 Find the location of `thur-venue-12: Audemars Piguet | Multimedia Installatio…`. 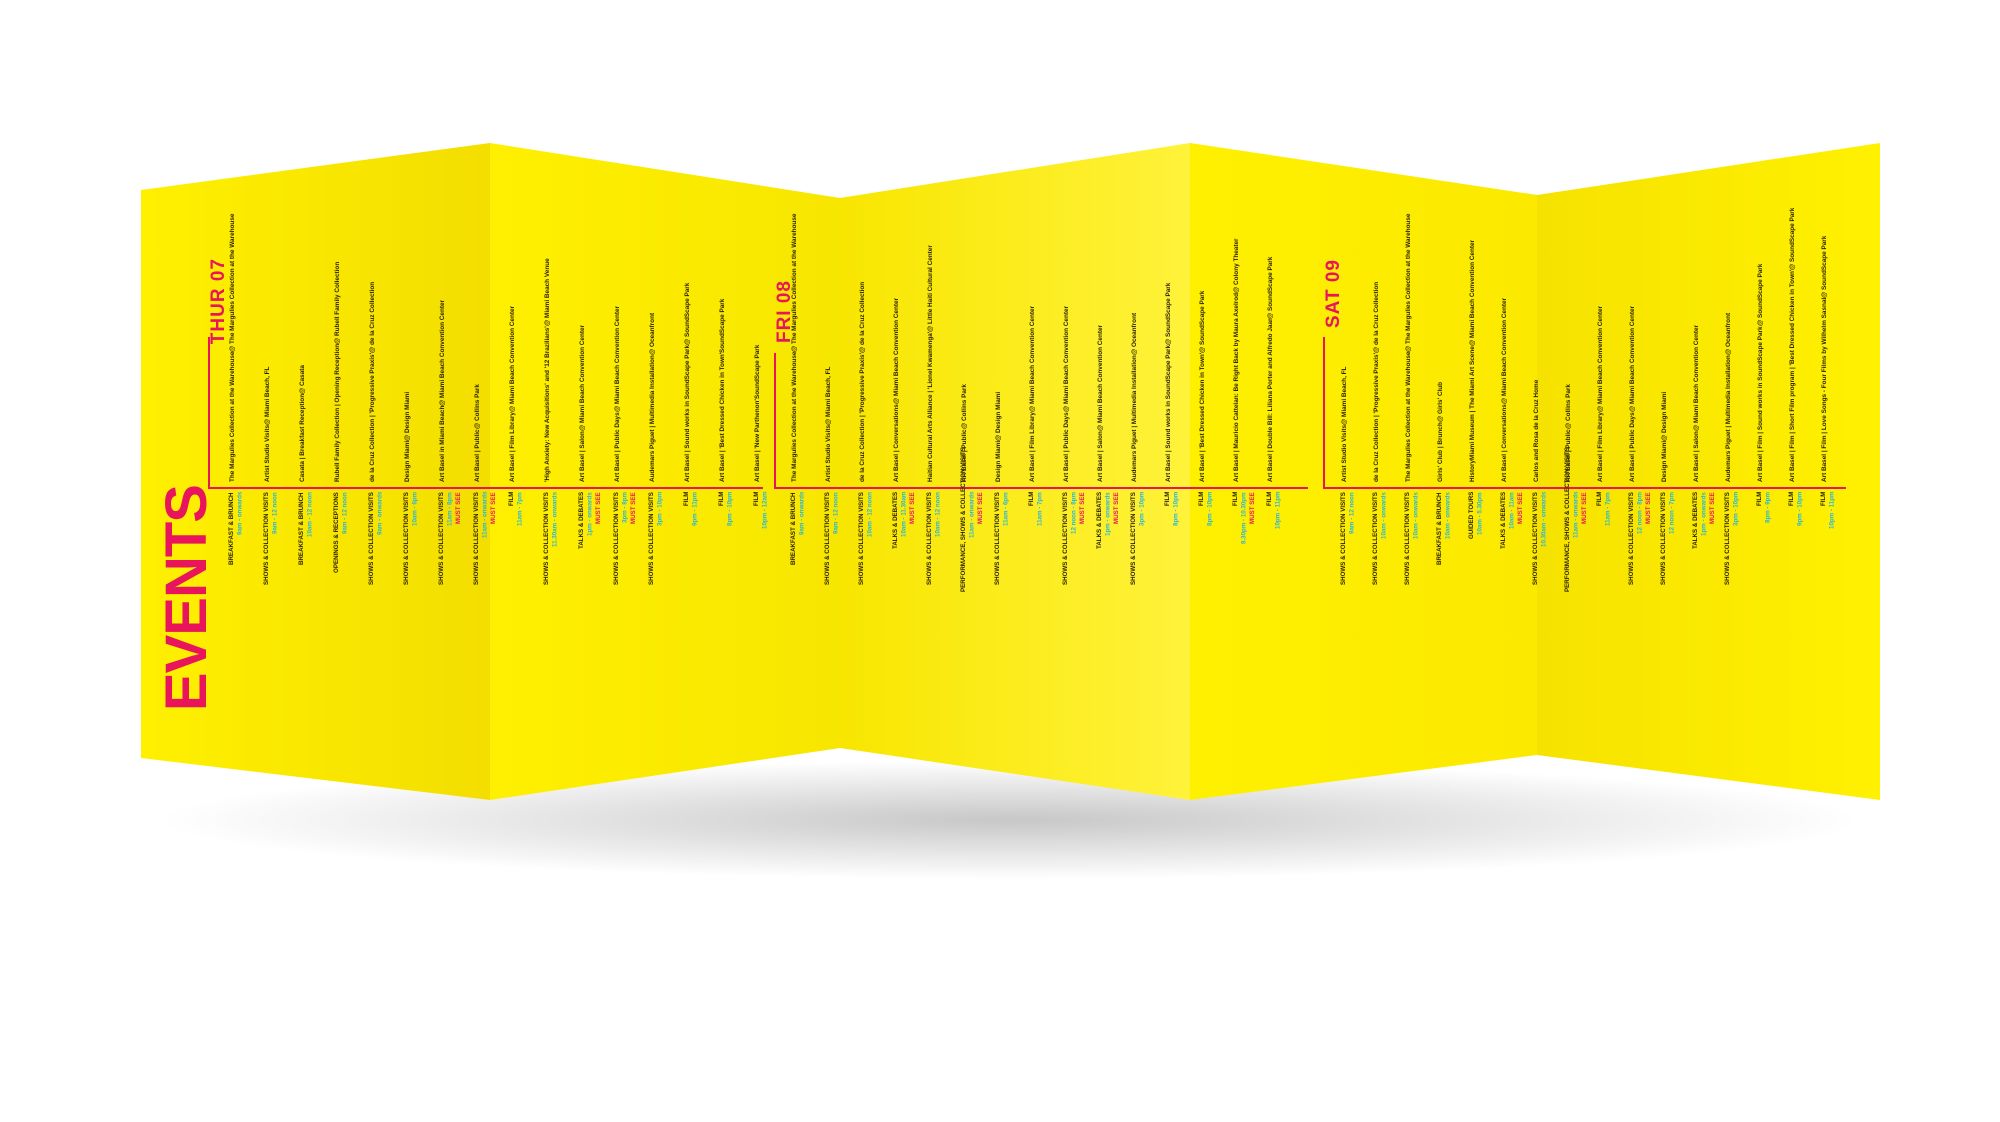

thur-venue-12: Audemars Piguet | Multimedia Installatio… is located at coordinates (652, 397).